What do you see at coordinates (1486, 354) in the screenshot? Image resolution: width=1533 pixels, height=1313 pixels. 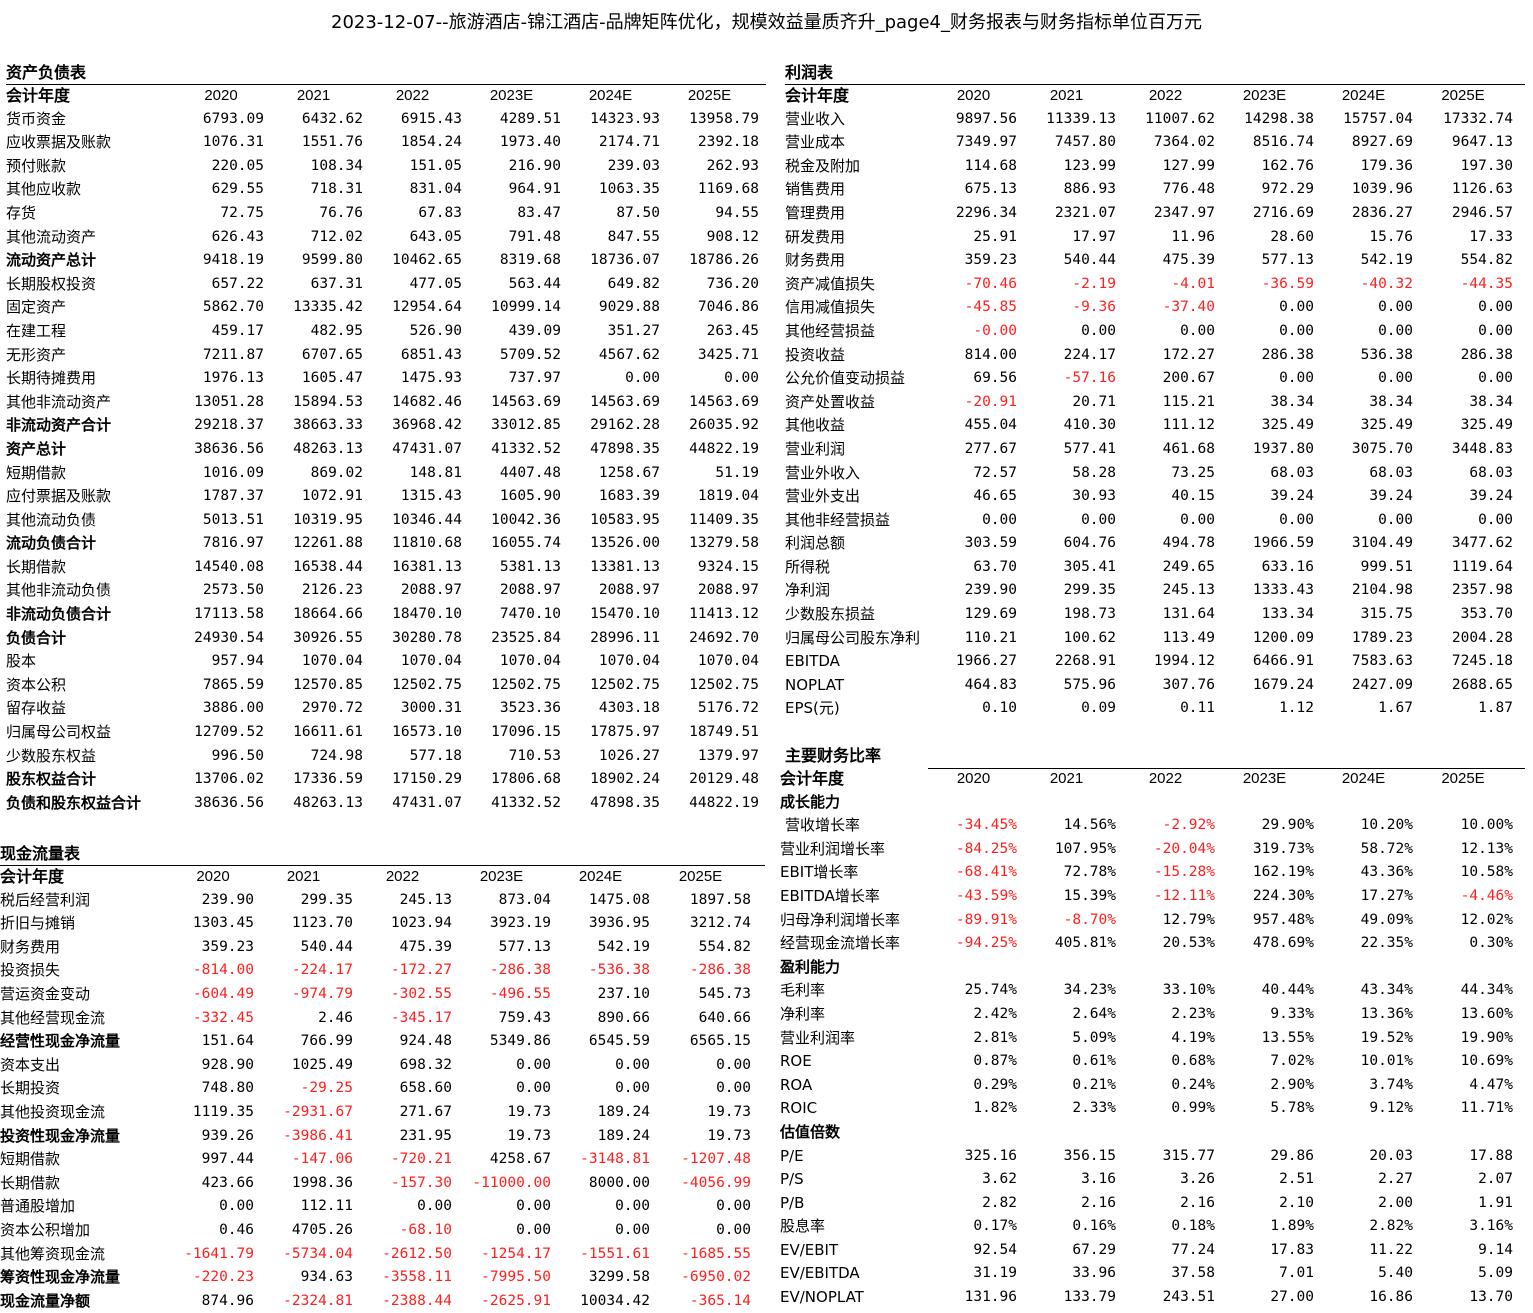 I see `value-cell: 286.38` at bounding box center [1486, 354].